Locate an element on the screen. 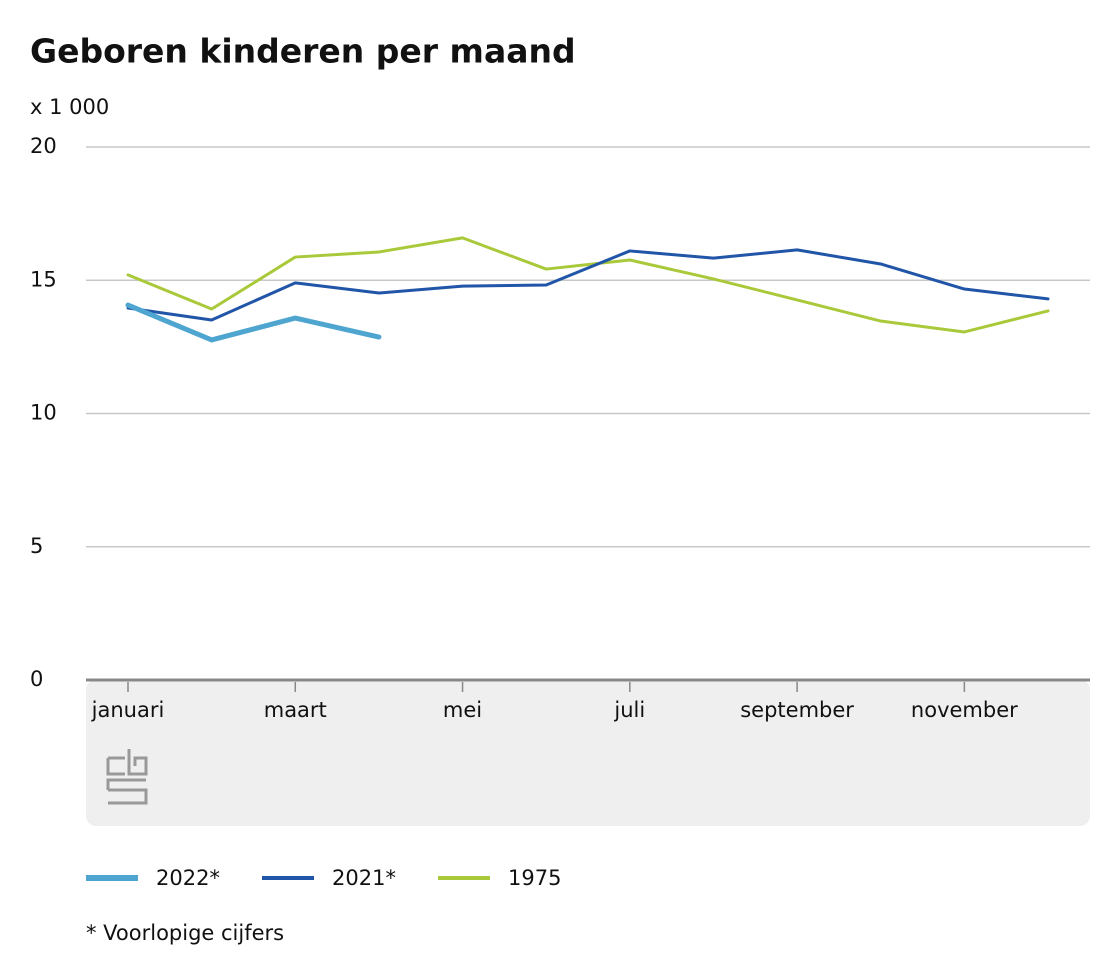 The width and height of the screenshot is (1118, 968). x-axis-panel is located at coordinates (588, 753).